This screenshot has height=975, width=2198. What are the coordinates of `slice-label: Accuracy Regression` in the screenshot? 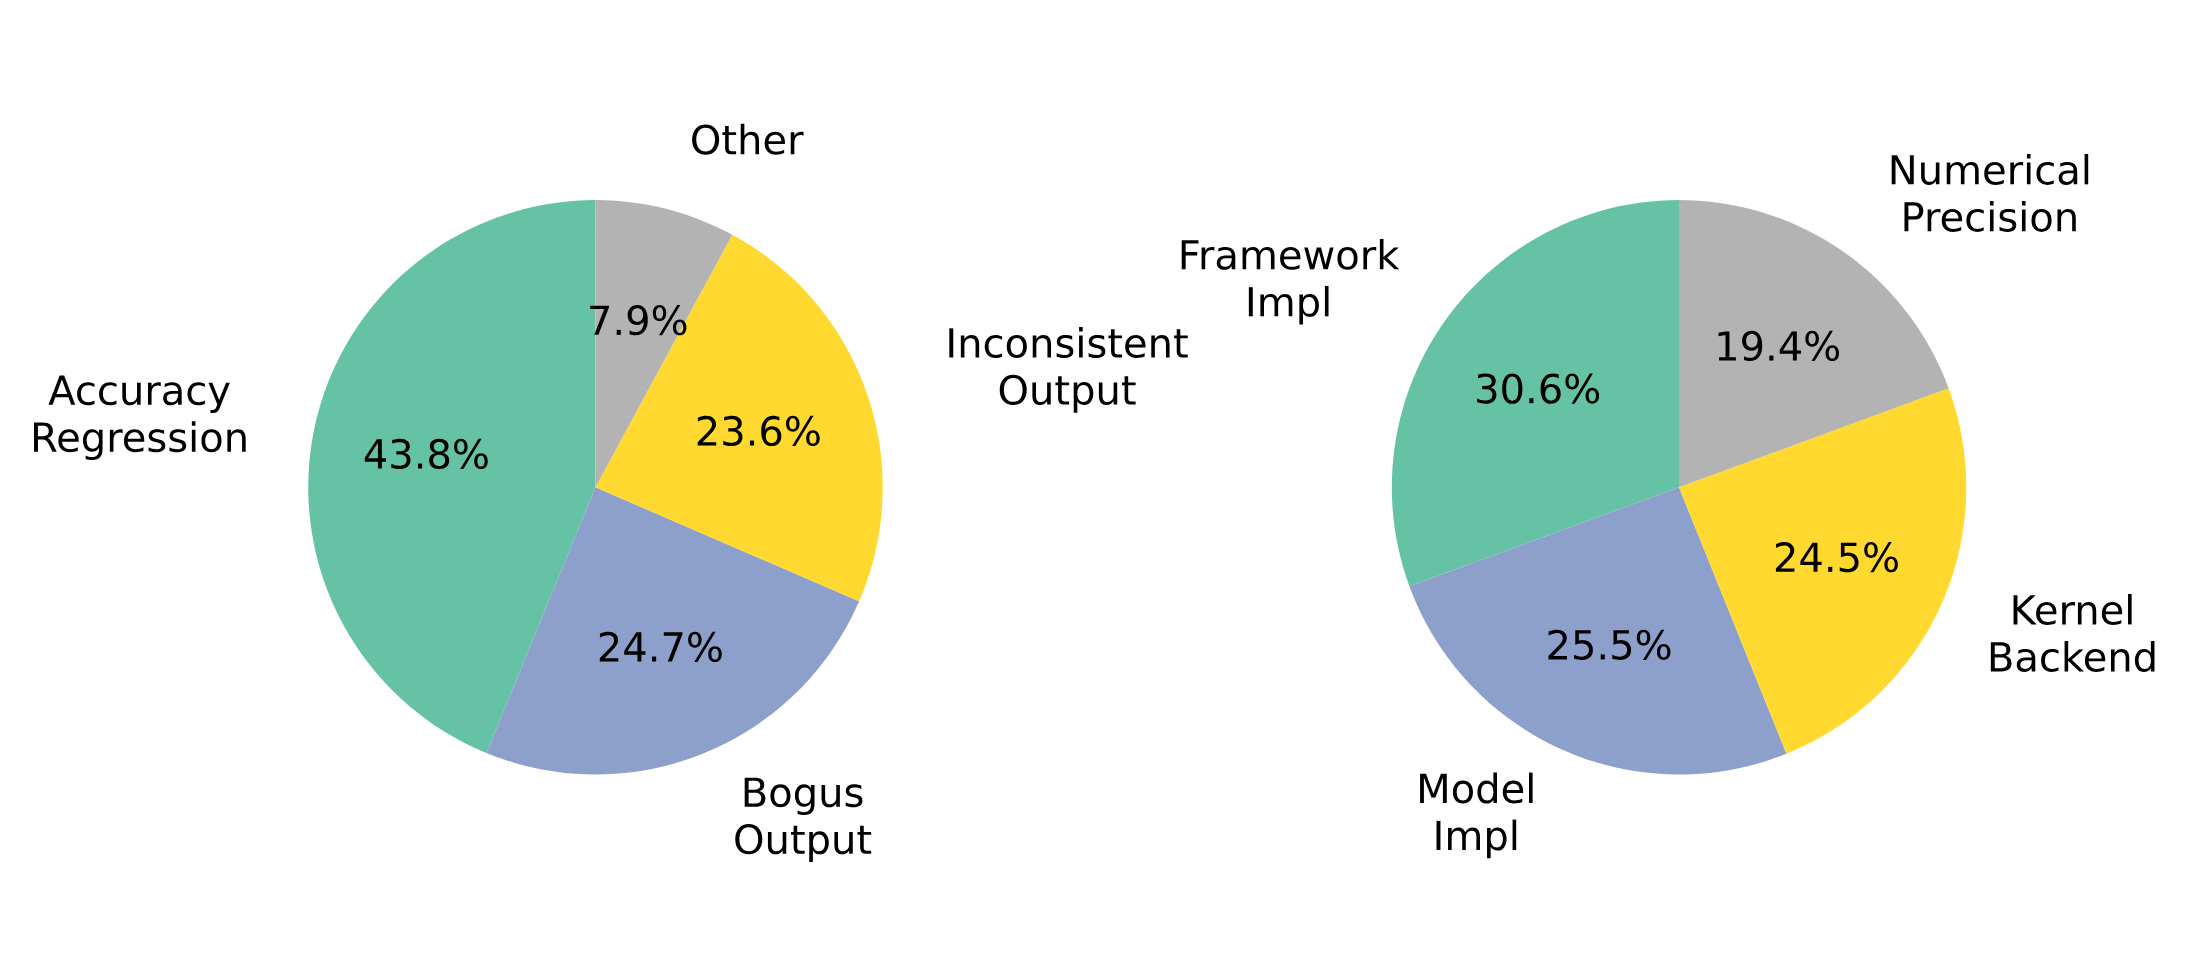 It's located at (140, 418).